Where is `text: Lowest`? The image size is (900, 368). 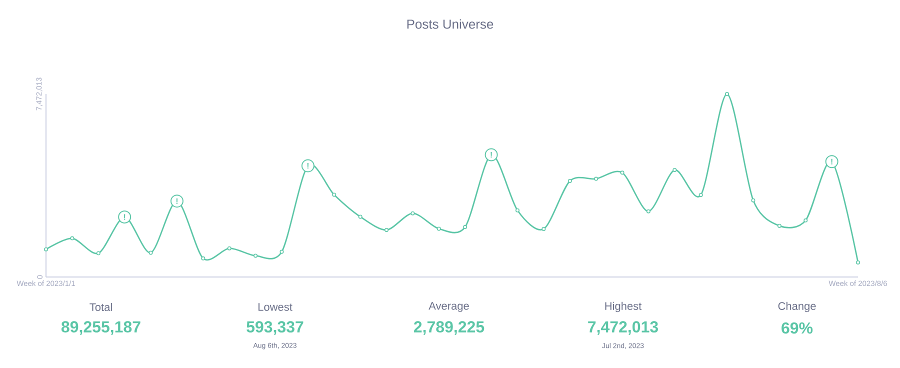 text: Lowest is located at coordinates (275, 307).